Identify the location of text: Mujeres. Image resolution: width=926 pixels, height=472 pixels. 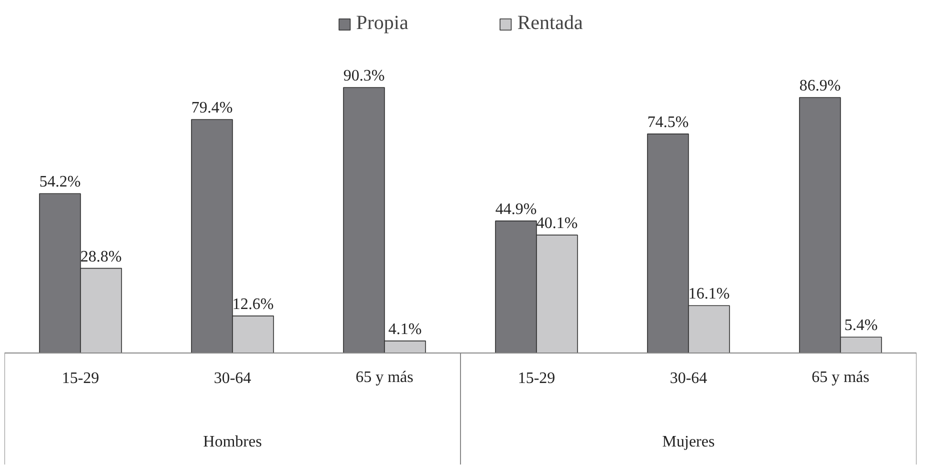
(688, 442).